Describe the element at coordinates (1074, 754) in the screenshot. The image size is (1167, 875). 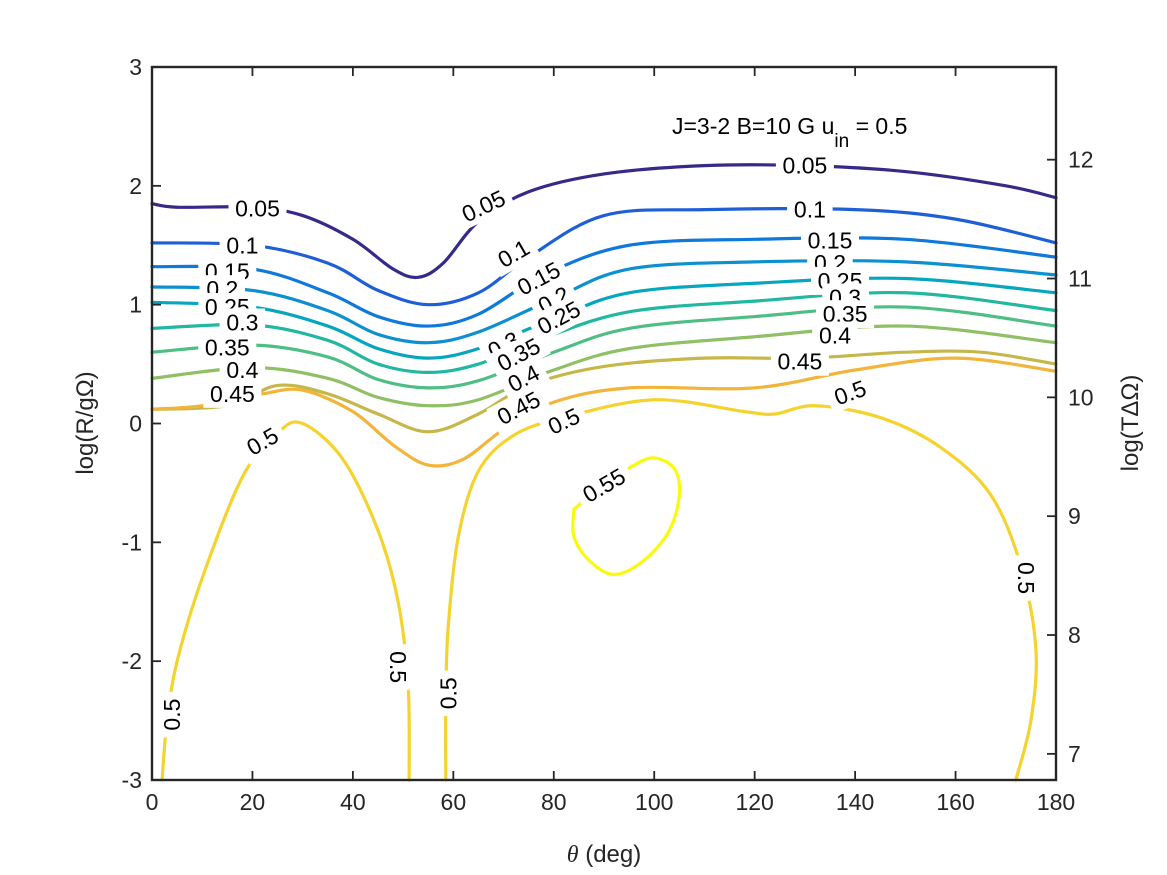
I see `y2-tick-label-7: 7` at that location.